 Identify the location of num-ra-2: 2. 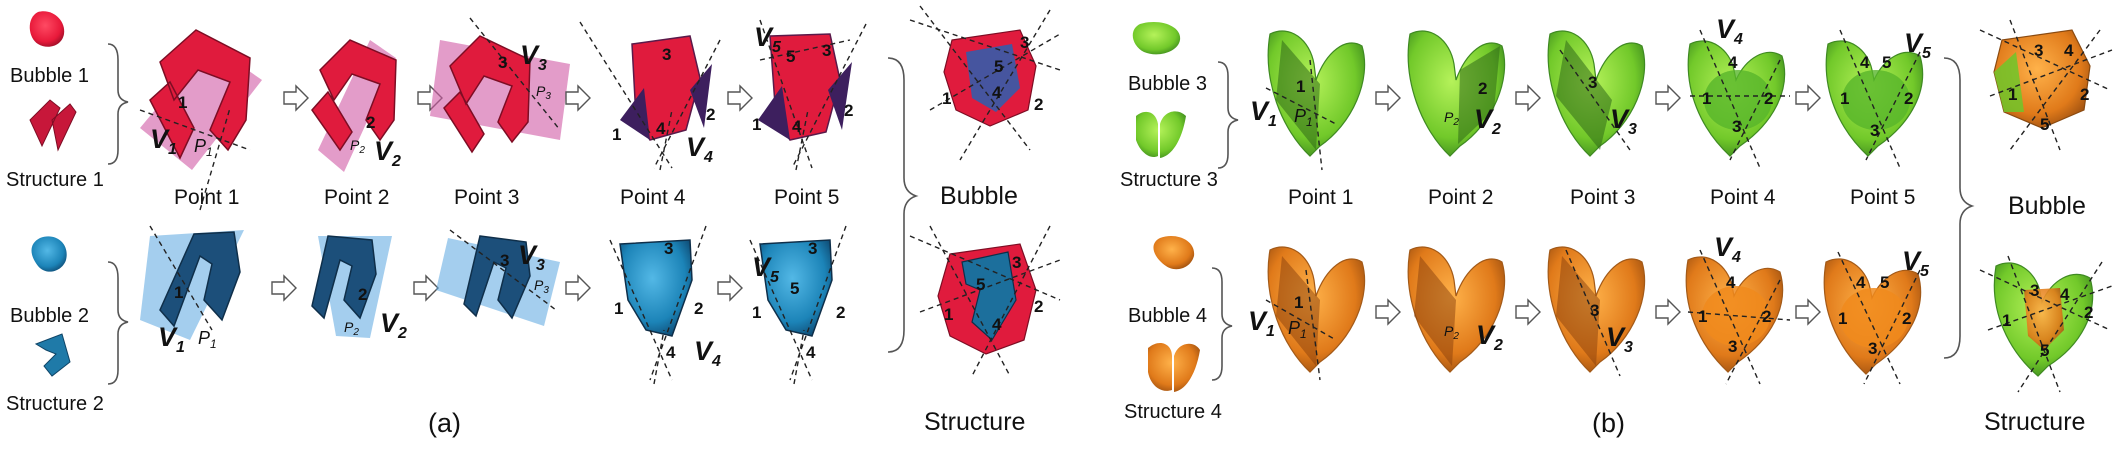
(1038, 104).